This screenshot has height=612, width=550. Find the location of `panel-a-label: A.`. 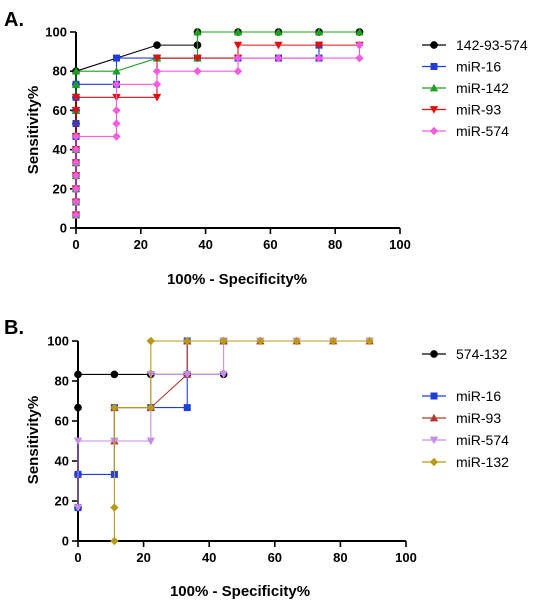

panel-a-label: A. is located at coordinates (14, 20).